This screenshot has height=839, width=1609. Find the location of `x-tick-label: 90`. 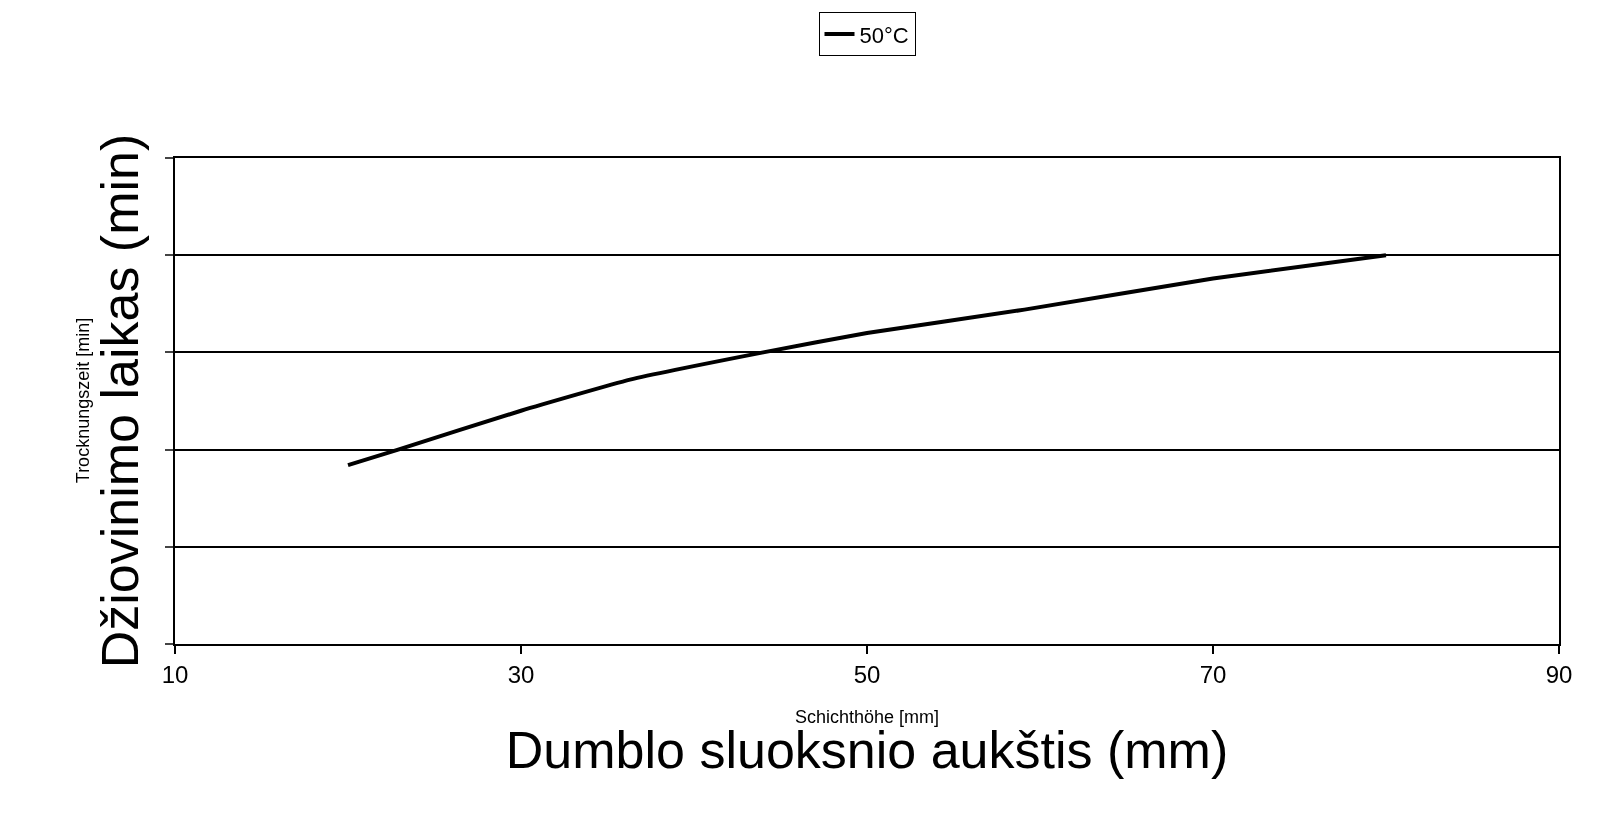

x-tick-label: 90 is located at coordinates (1559, 674).